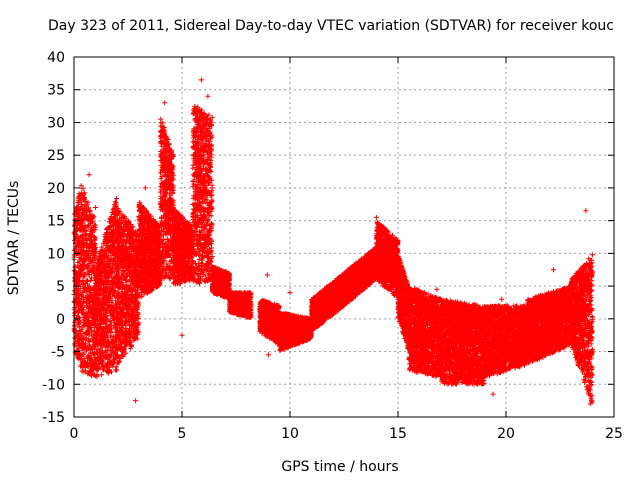  Describe the element at coordinates (53, 418) in the screenshot. I see `y-tick-label: -15` at that location.